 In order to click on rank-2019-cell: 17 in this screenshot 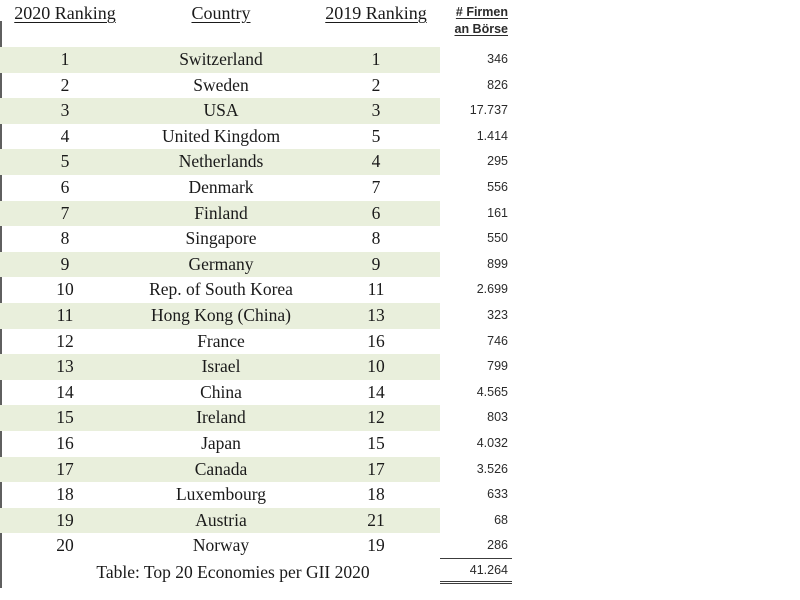, I will do `click(376, 469)`.